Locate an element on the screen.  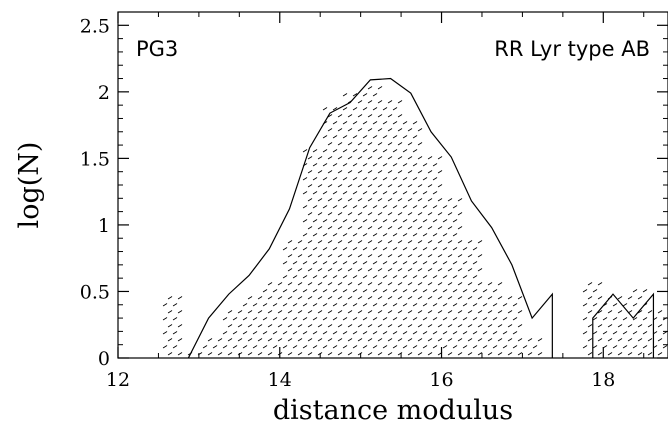
y-axis-title: log(N) is located at coordinates (29, 185).